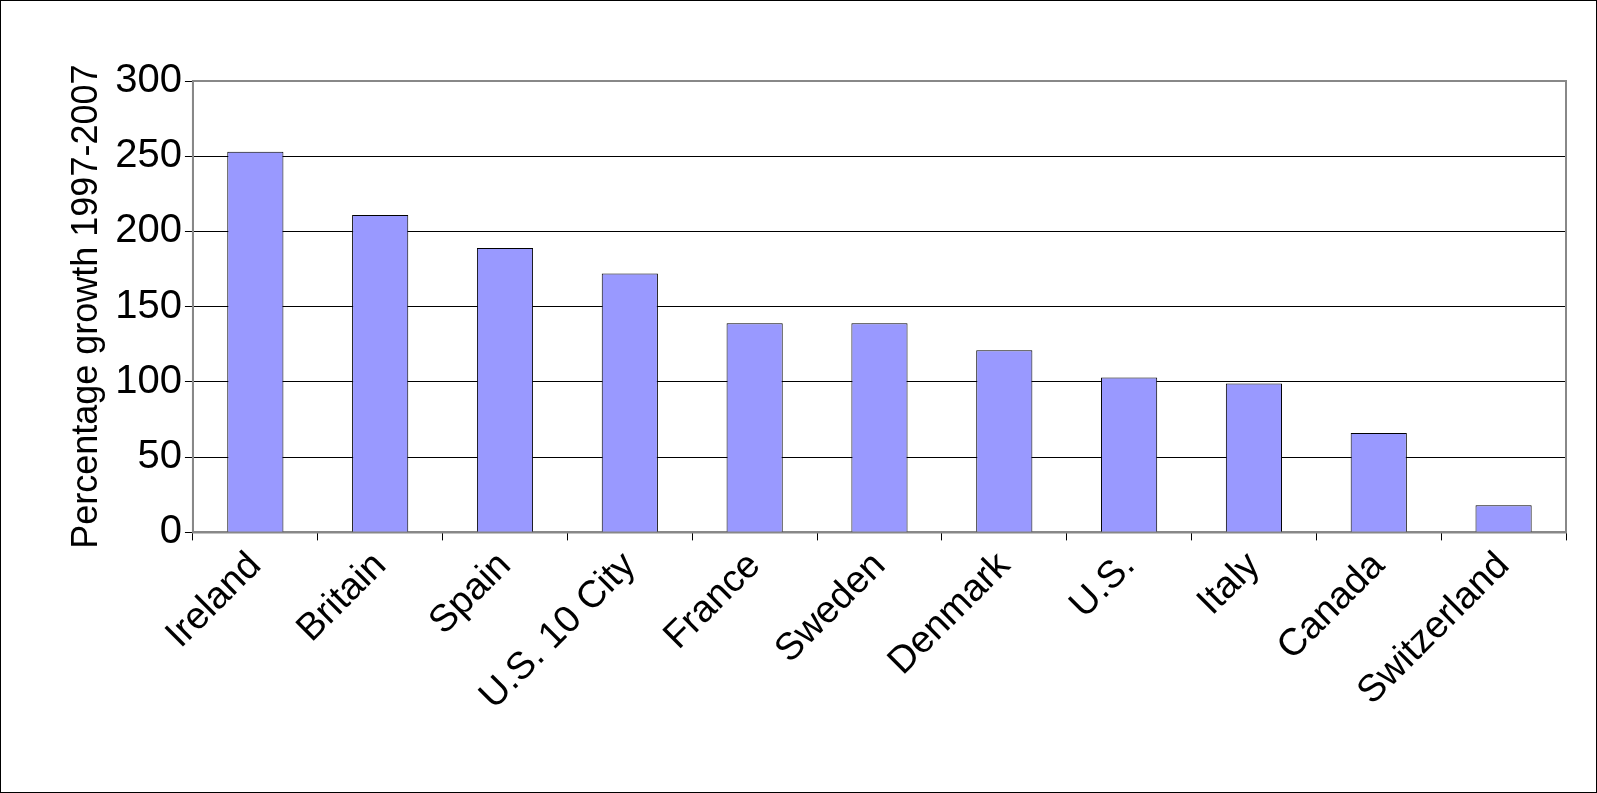 The width and height of the screenshot is (1597, 793). I want to click on y-tick-label: 250, so click(148, 153).